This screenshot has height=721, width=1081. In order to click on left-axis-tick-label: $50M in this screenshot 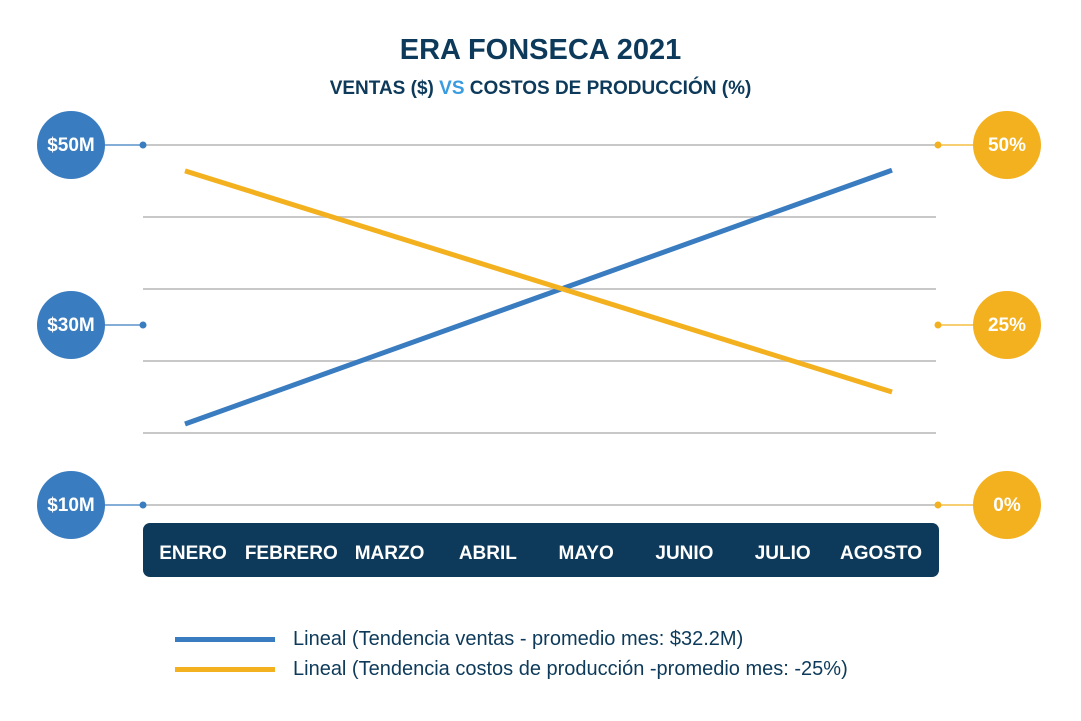, I will do `click(71, 145)`.